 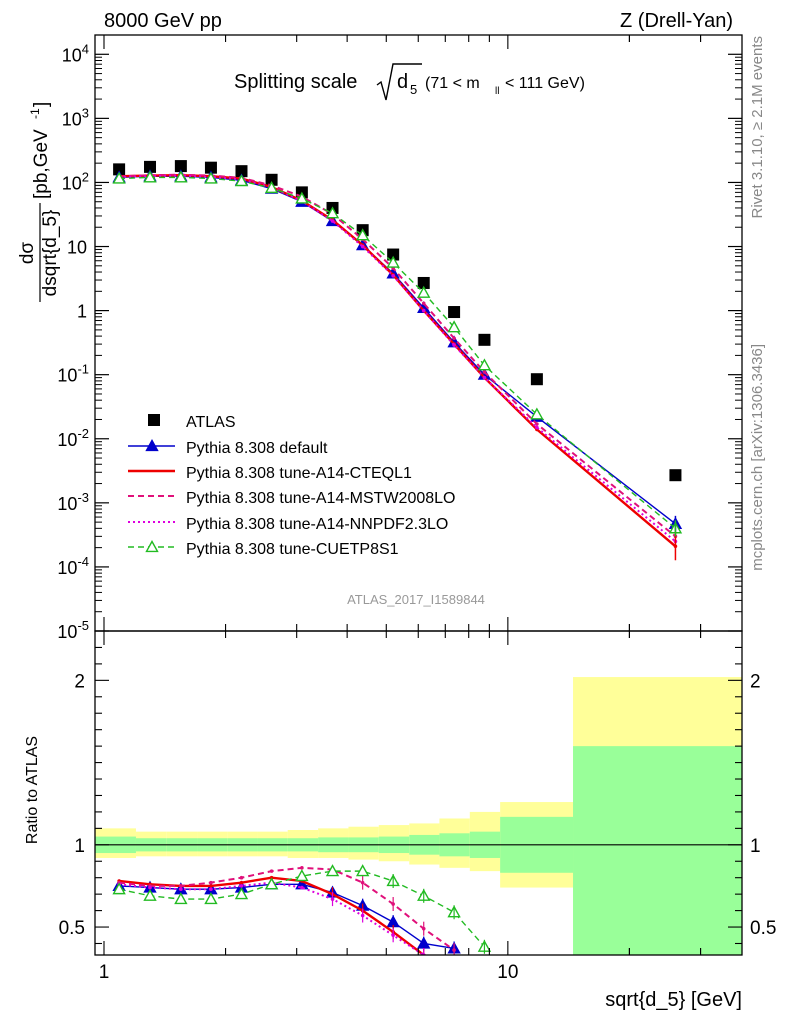 I want to click on title-range-open: (71 < m, so click(x=452, y=83).